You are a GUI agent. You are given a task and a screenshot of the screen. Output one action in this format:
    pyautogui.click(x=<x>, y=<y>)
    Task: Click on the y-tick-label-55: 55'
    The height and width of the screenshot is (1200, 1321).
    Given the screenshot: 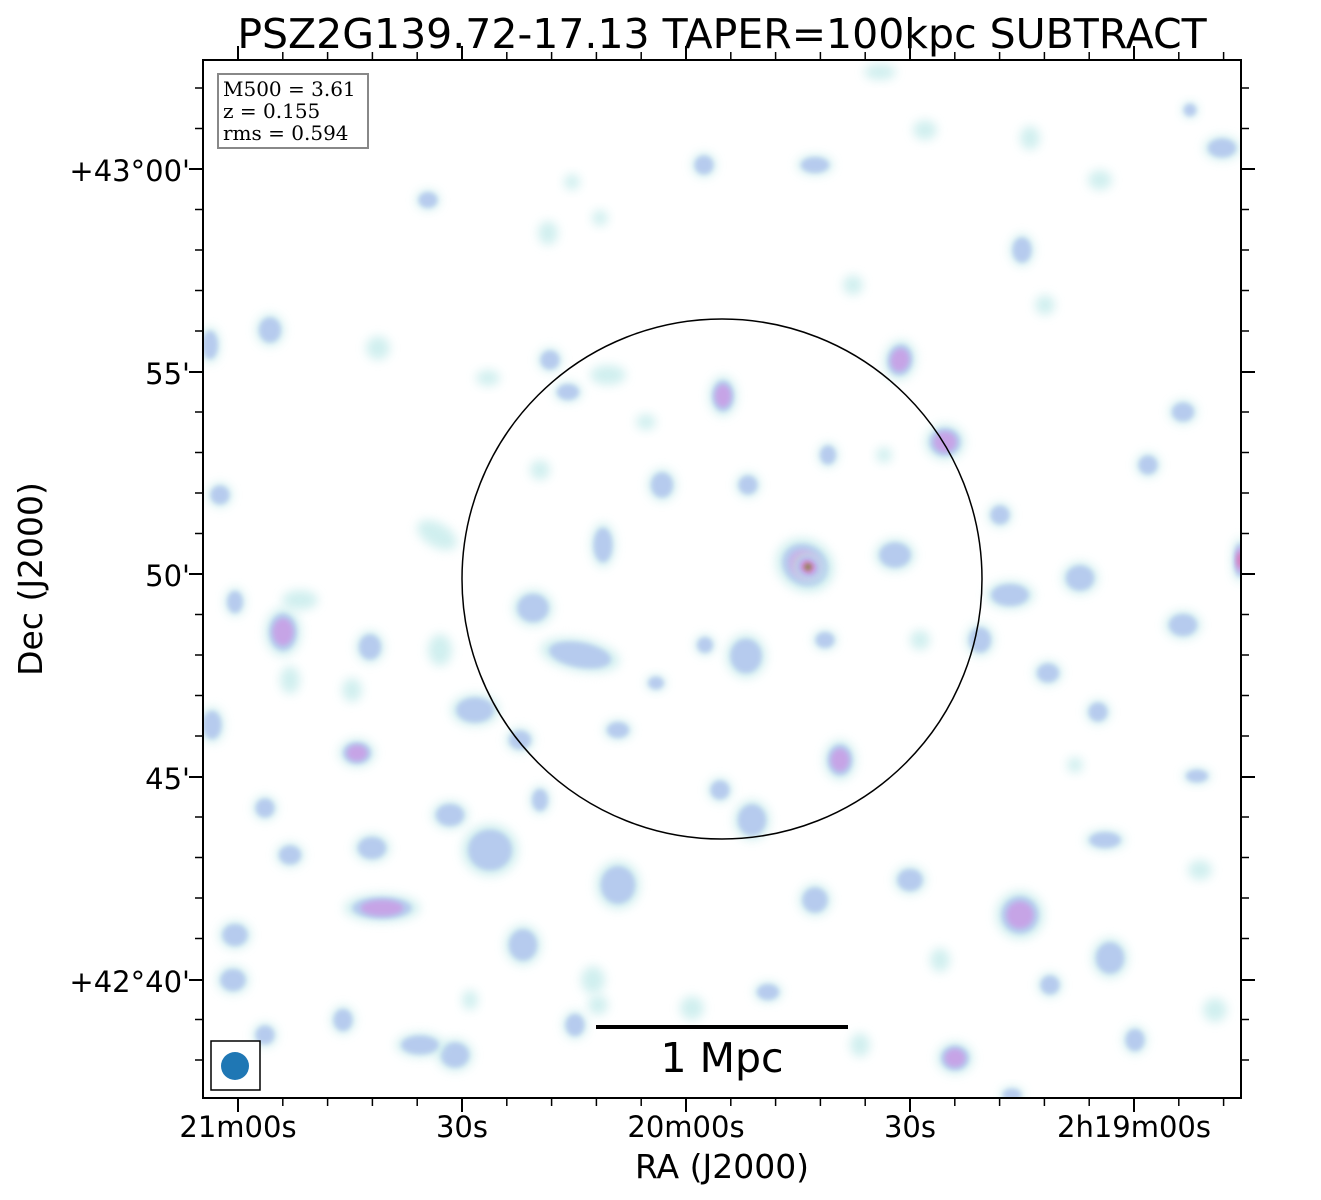 What is the action you would take?
    pyautogui.click(x=167, y=374)
    